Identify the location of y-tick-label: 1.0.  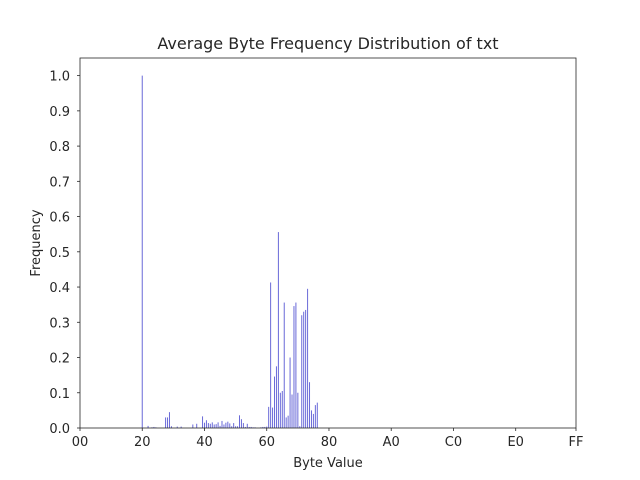
(59, 77).